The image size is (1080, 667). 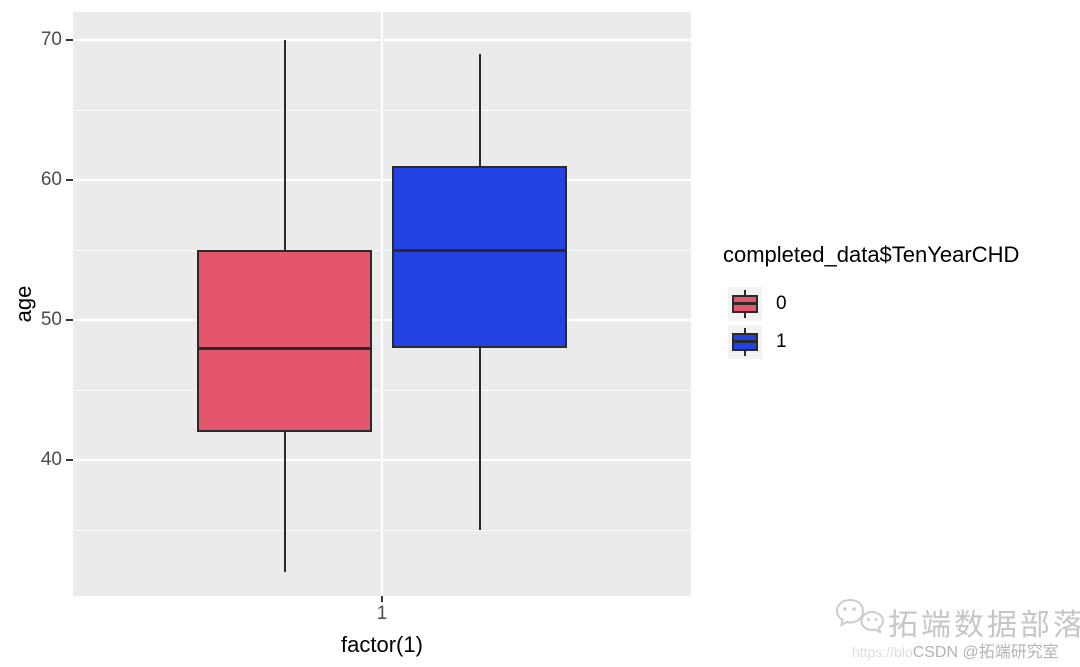 What do you see at coordinates (51, 320) in the screenshot?
I see `y-tick-label: 50` at bounding box center [51, 320].